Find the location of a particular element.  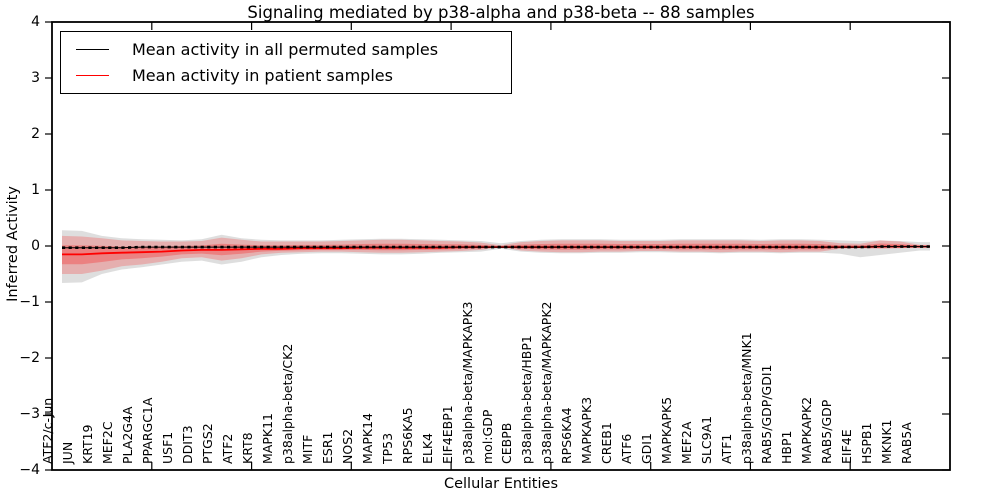

x-tick-label: MAPKAPK5 is located at coordinates (667, 430).